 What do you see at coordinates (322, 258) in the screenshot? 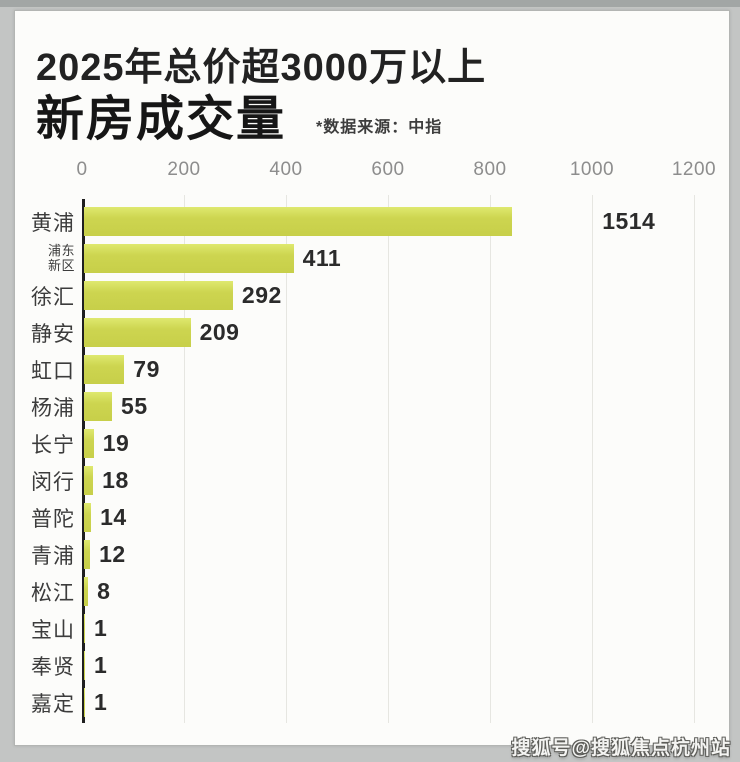
I see `value-label: 411` at bounding box center [322, 258].